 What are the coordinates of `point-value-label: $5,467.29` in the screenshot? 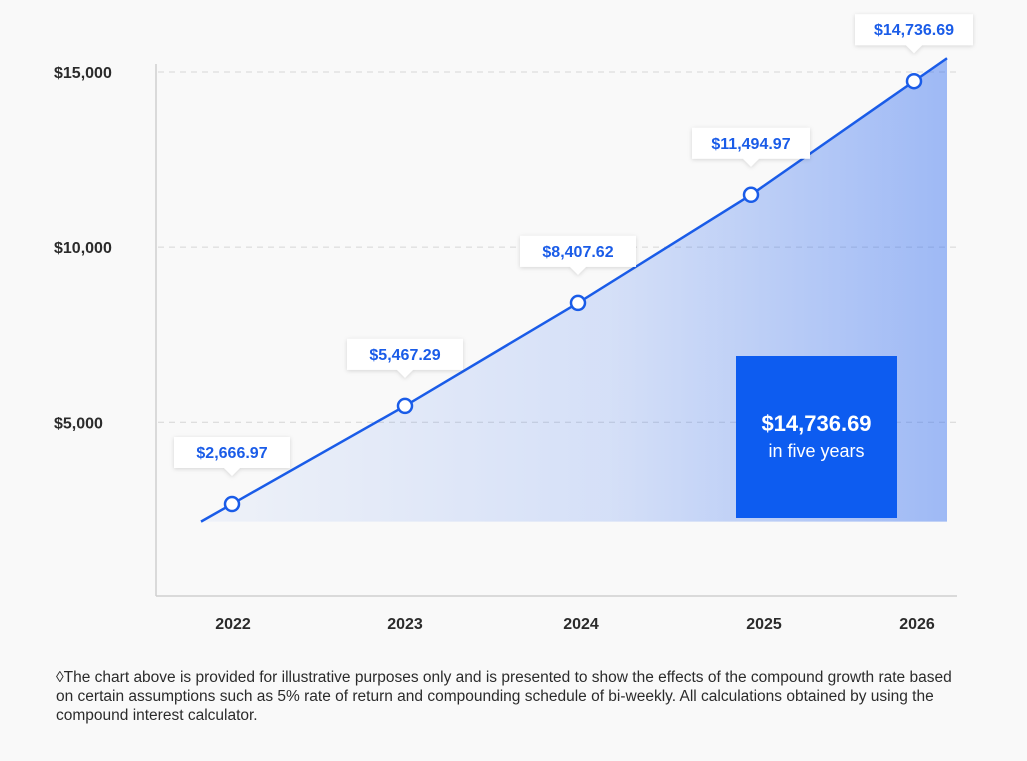 It's located at (404, 355).